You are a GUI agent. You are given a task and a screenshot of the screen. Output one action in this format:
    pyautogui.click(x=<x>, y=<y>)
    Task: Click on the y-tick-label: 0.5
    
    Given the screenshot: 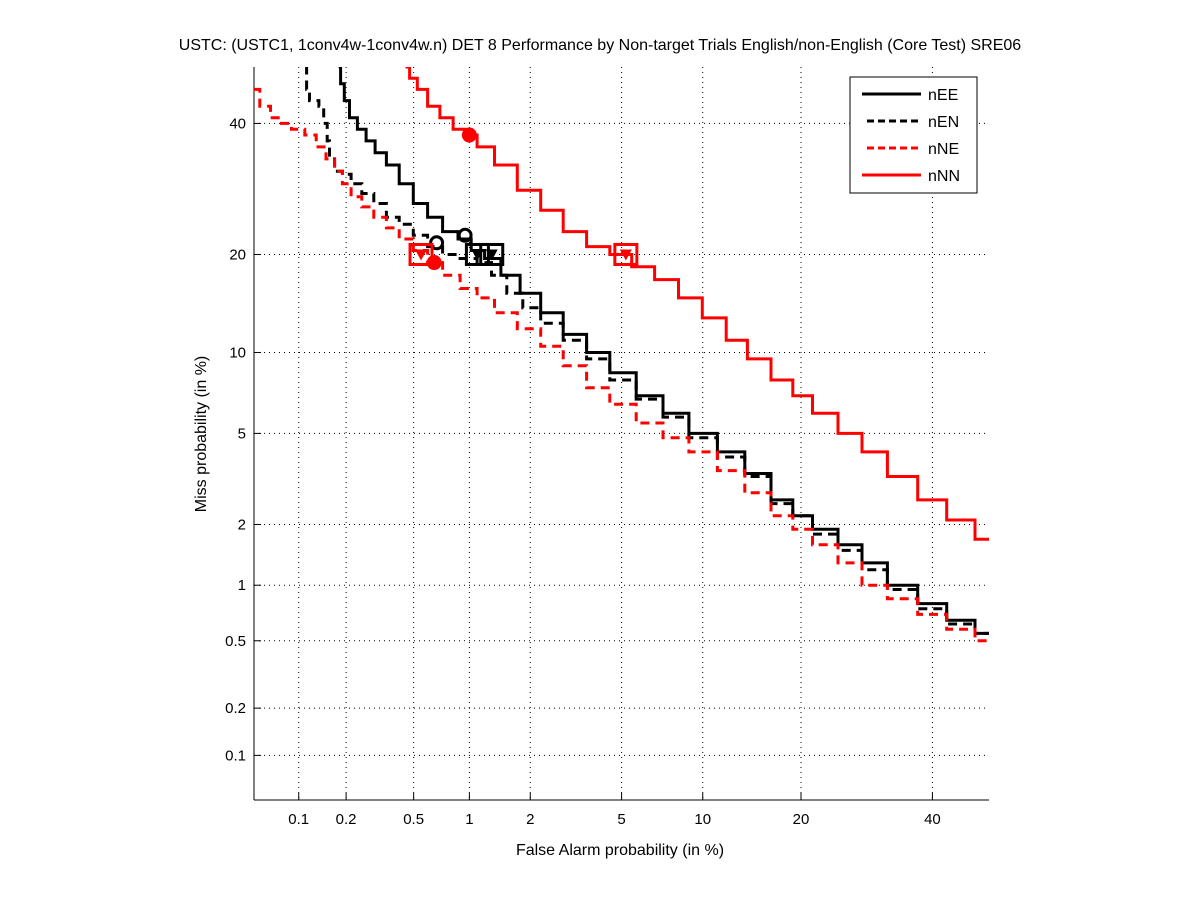 What is the action you would take?
    pyautogui.click(x=235, y=641)
    